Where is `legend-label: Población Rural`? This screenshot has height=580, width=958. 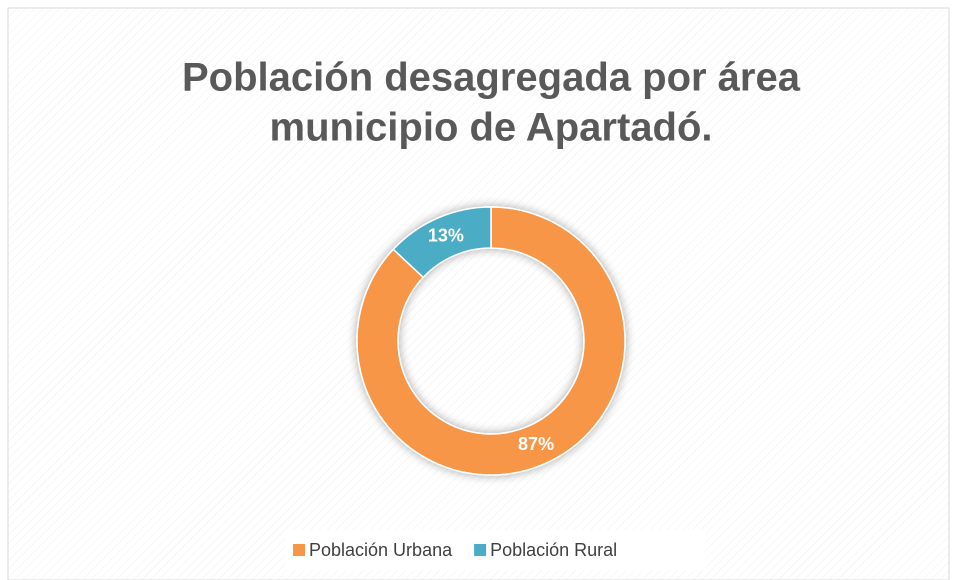 legend-label: Población Rural is located at coordinates (553, 550).